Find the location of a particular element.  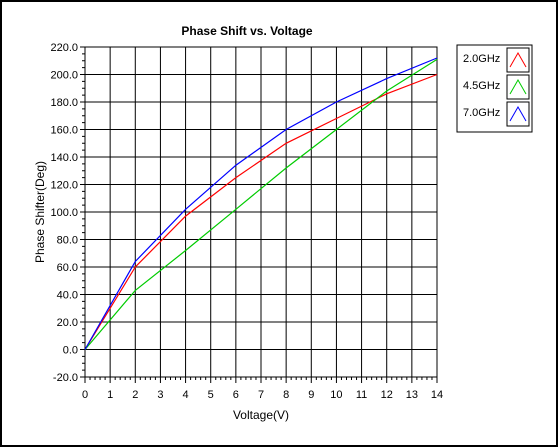

x-tick-label: 0 is located at coordinates (85, 395).